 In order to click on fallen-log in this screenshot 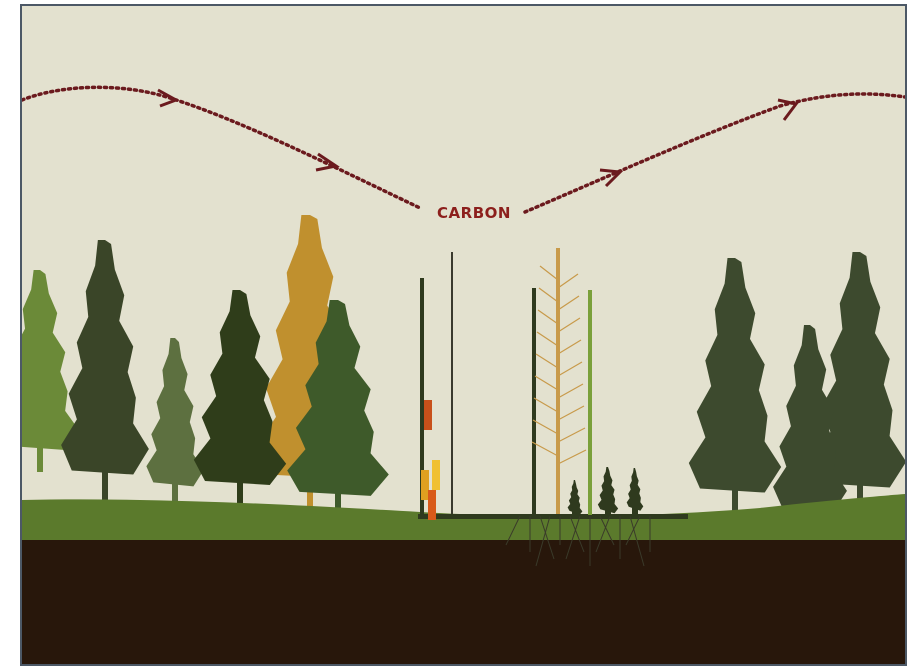, I will do `click(553, 516)`.